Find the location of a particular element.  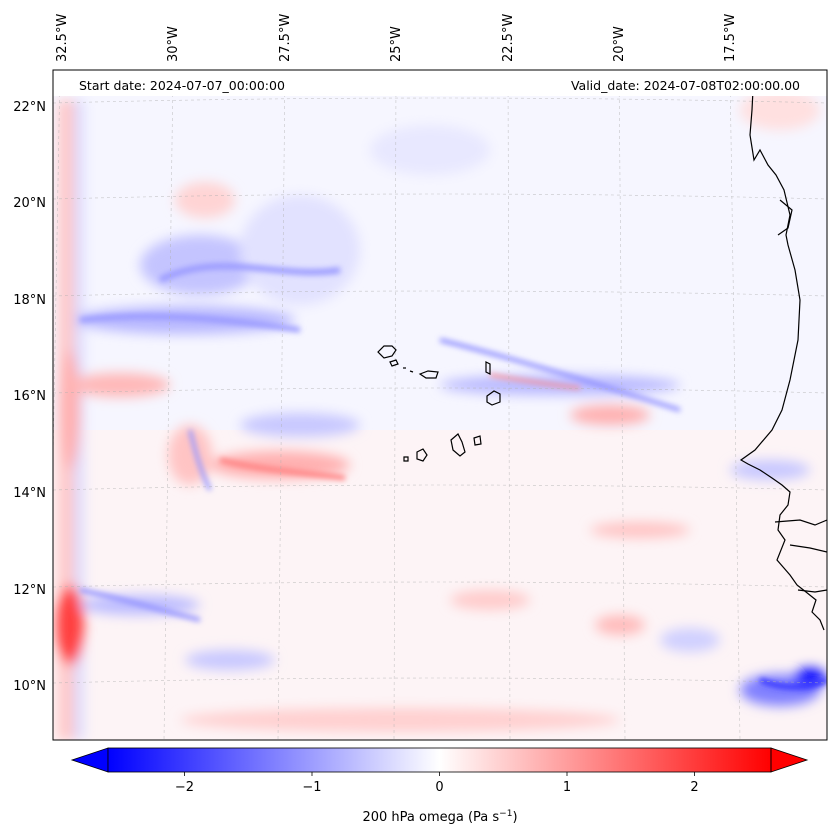

colorbar-ticks: −2 −1 0 1 2 is located at coordinates (437, 783).